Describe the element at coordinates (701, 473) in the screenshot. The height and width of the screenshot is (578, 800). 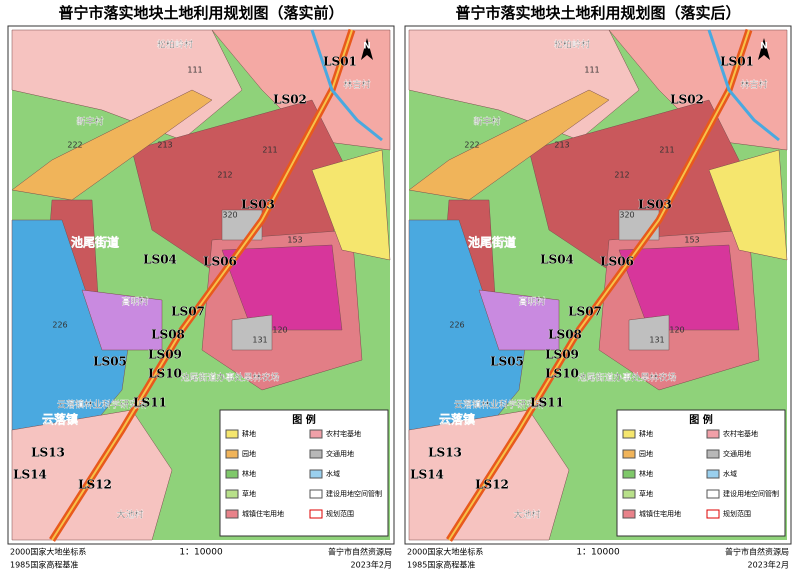
I see `legend-box` at that location.